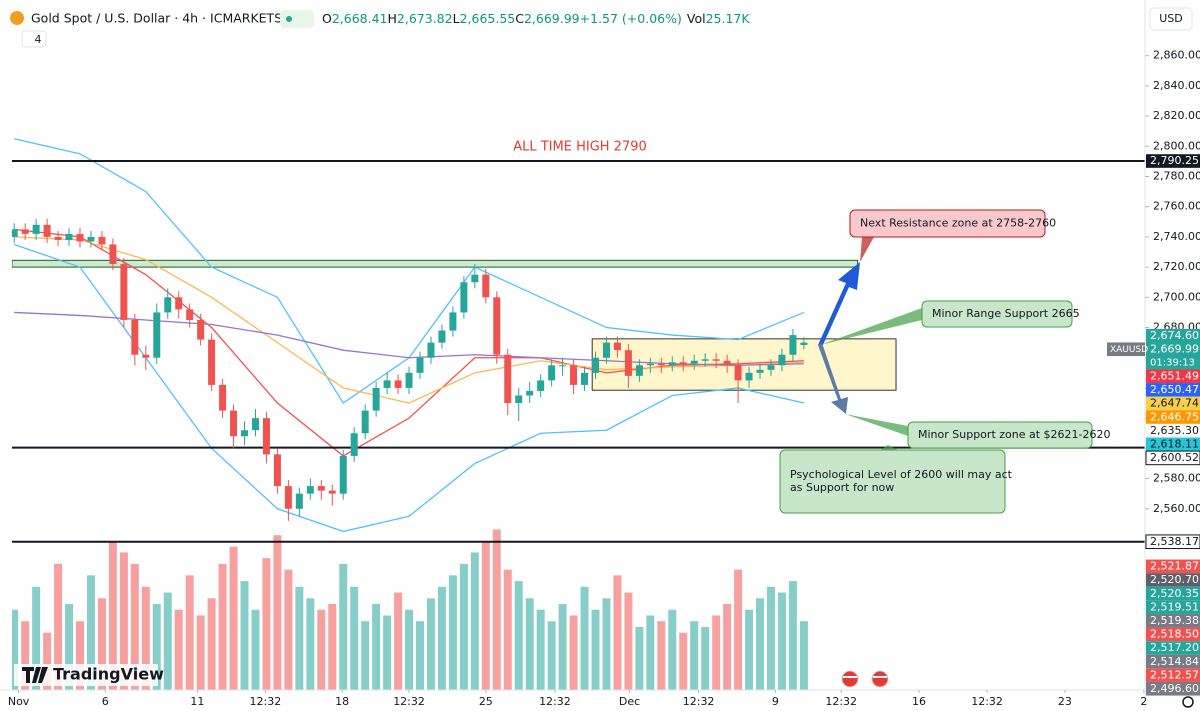 The height and width of the screenshot is (711, 1200). What do you see at coordinates (1174, 348) in the screenshot?
I see `price-tag-label: 2,669.99` at bounding box center [1174, 348].